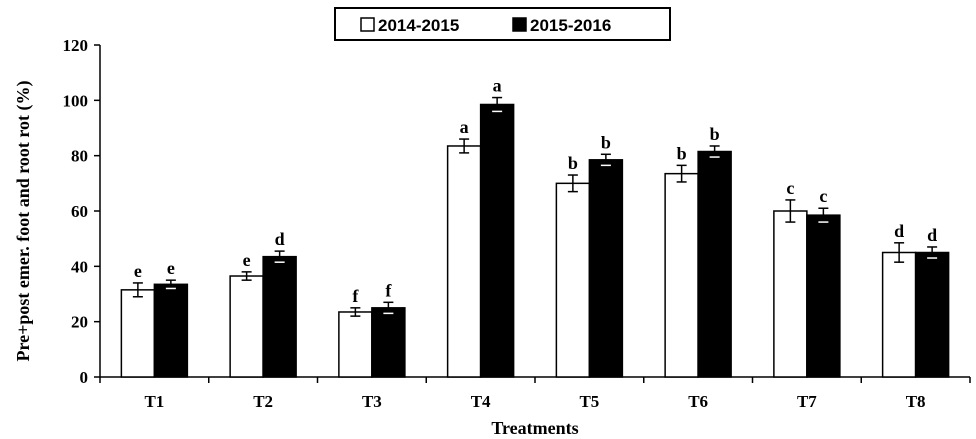 This screenshot has width=976, height=439. Describe the element at coordinates (589, 401) in the screenshot. I see `x-tick-label: T5` at that location.